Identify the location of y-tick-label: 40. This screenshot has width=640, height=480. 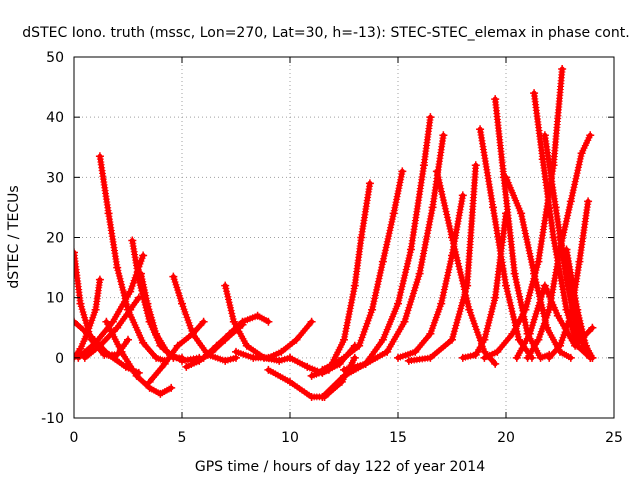
(55, 118).